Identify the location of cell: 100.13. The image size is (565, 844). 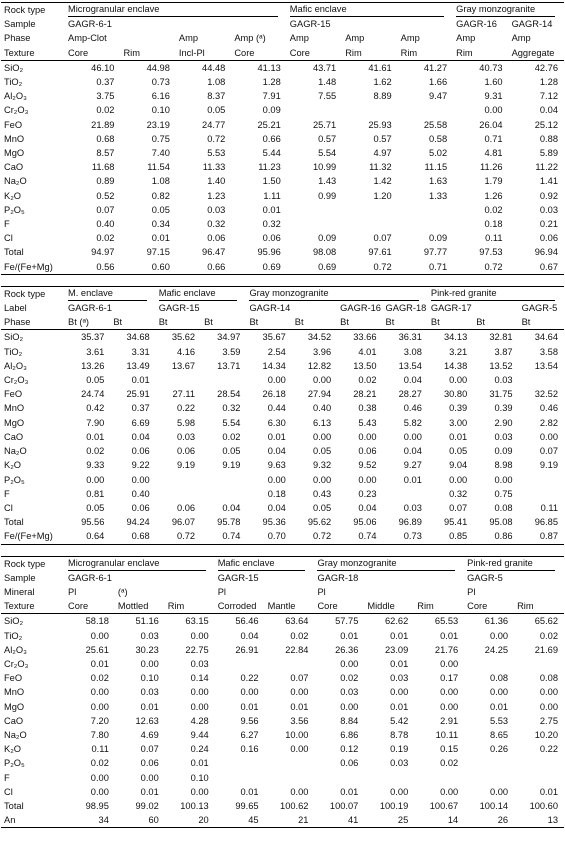
(194, 805).